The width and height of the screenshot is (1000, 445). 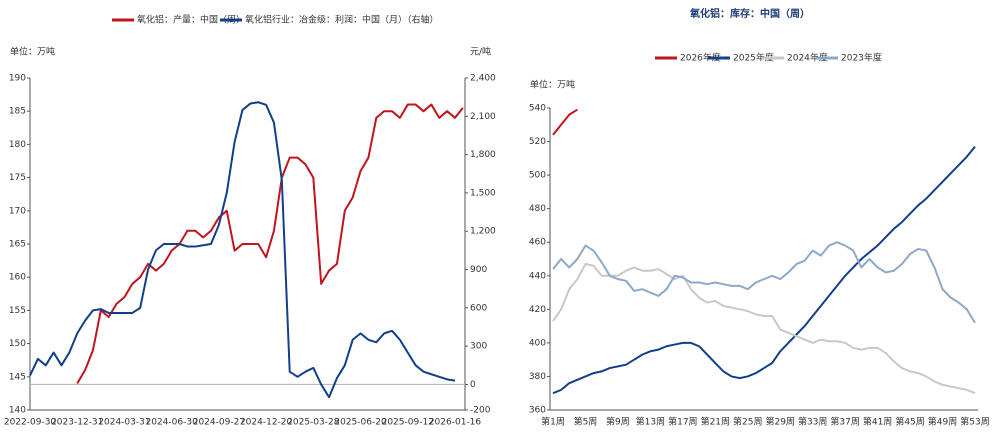 I want to click on legend-label: 2026年度, so click(x=700, y=58).